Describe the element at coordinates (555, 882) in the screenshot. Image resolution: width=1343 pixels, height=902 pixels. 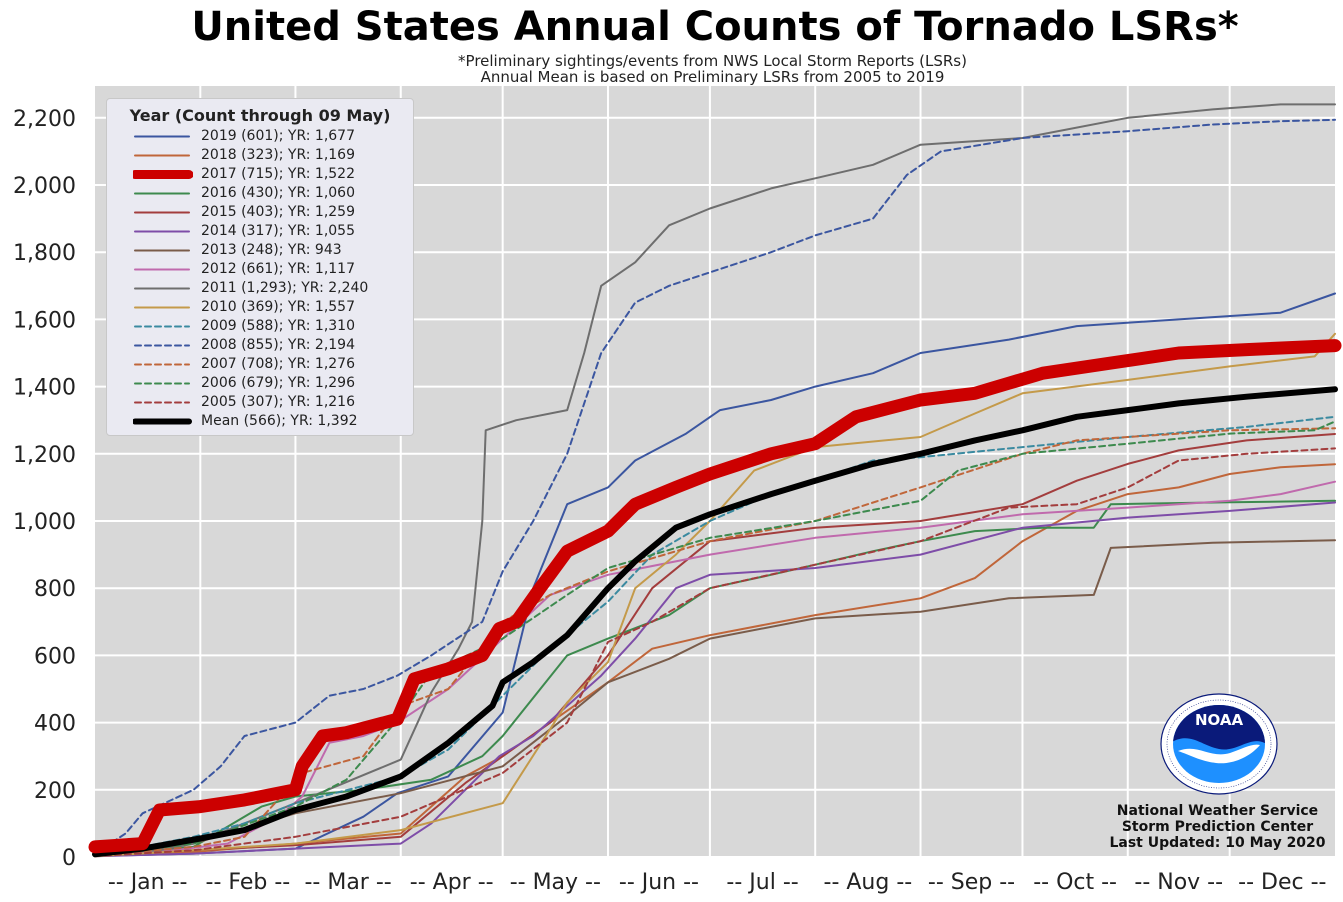
I see `x-tick-label: -- May --` at that location.